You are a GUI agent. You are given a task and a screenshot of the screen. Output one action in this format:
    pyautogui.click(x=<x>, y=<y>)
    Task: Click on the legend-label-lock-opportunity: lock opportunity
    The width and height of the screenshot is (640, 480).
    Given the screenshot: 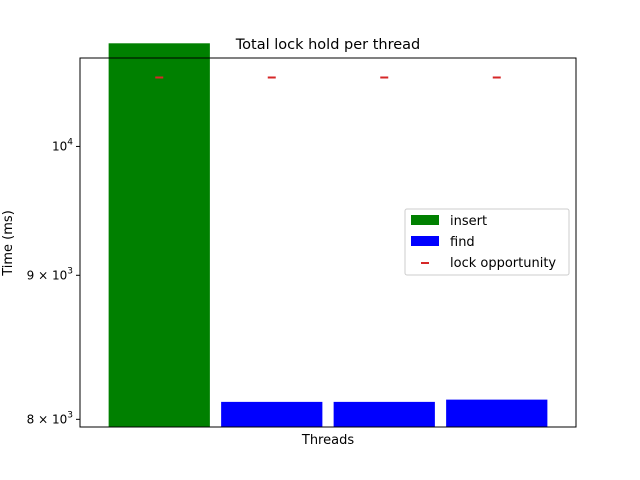 What is the action you would take?
    pyautogui.click(x=503, y=263)
    